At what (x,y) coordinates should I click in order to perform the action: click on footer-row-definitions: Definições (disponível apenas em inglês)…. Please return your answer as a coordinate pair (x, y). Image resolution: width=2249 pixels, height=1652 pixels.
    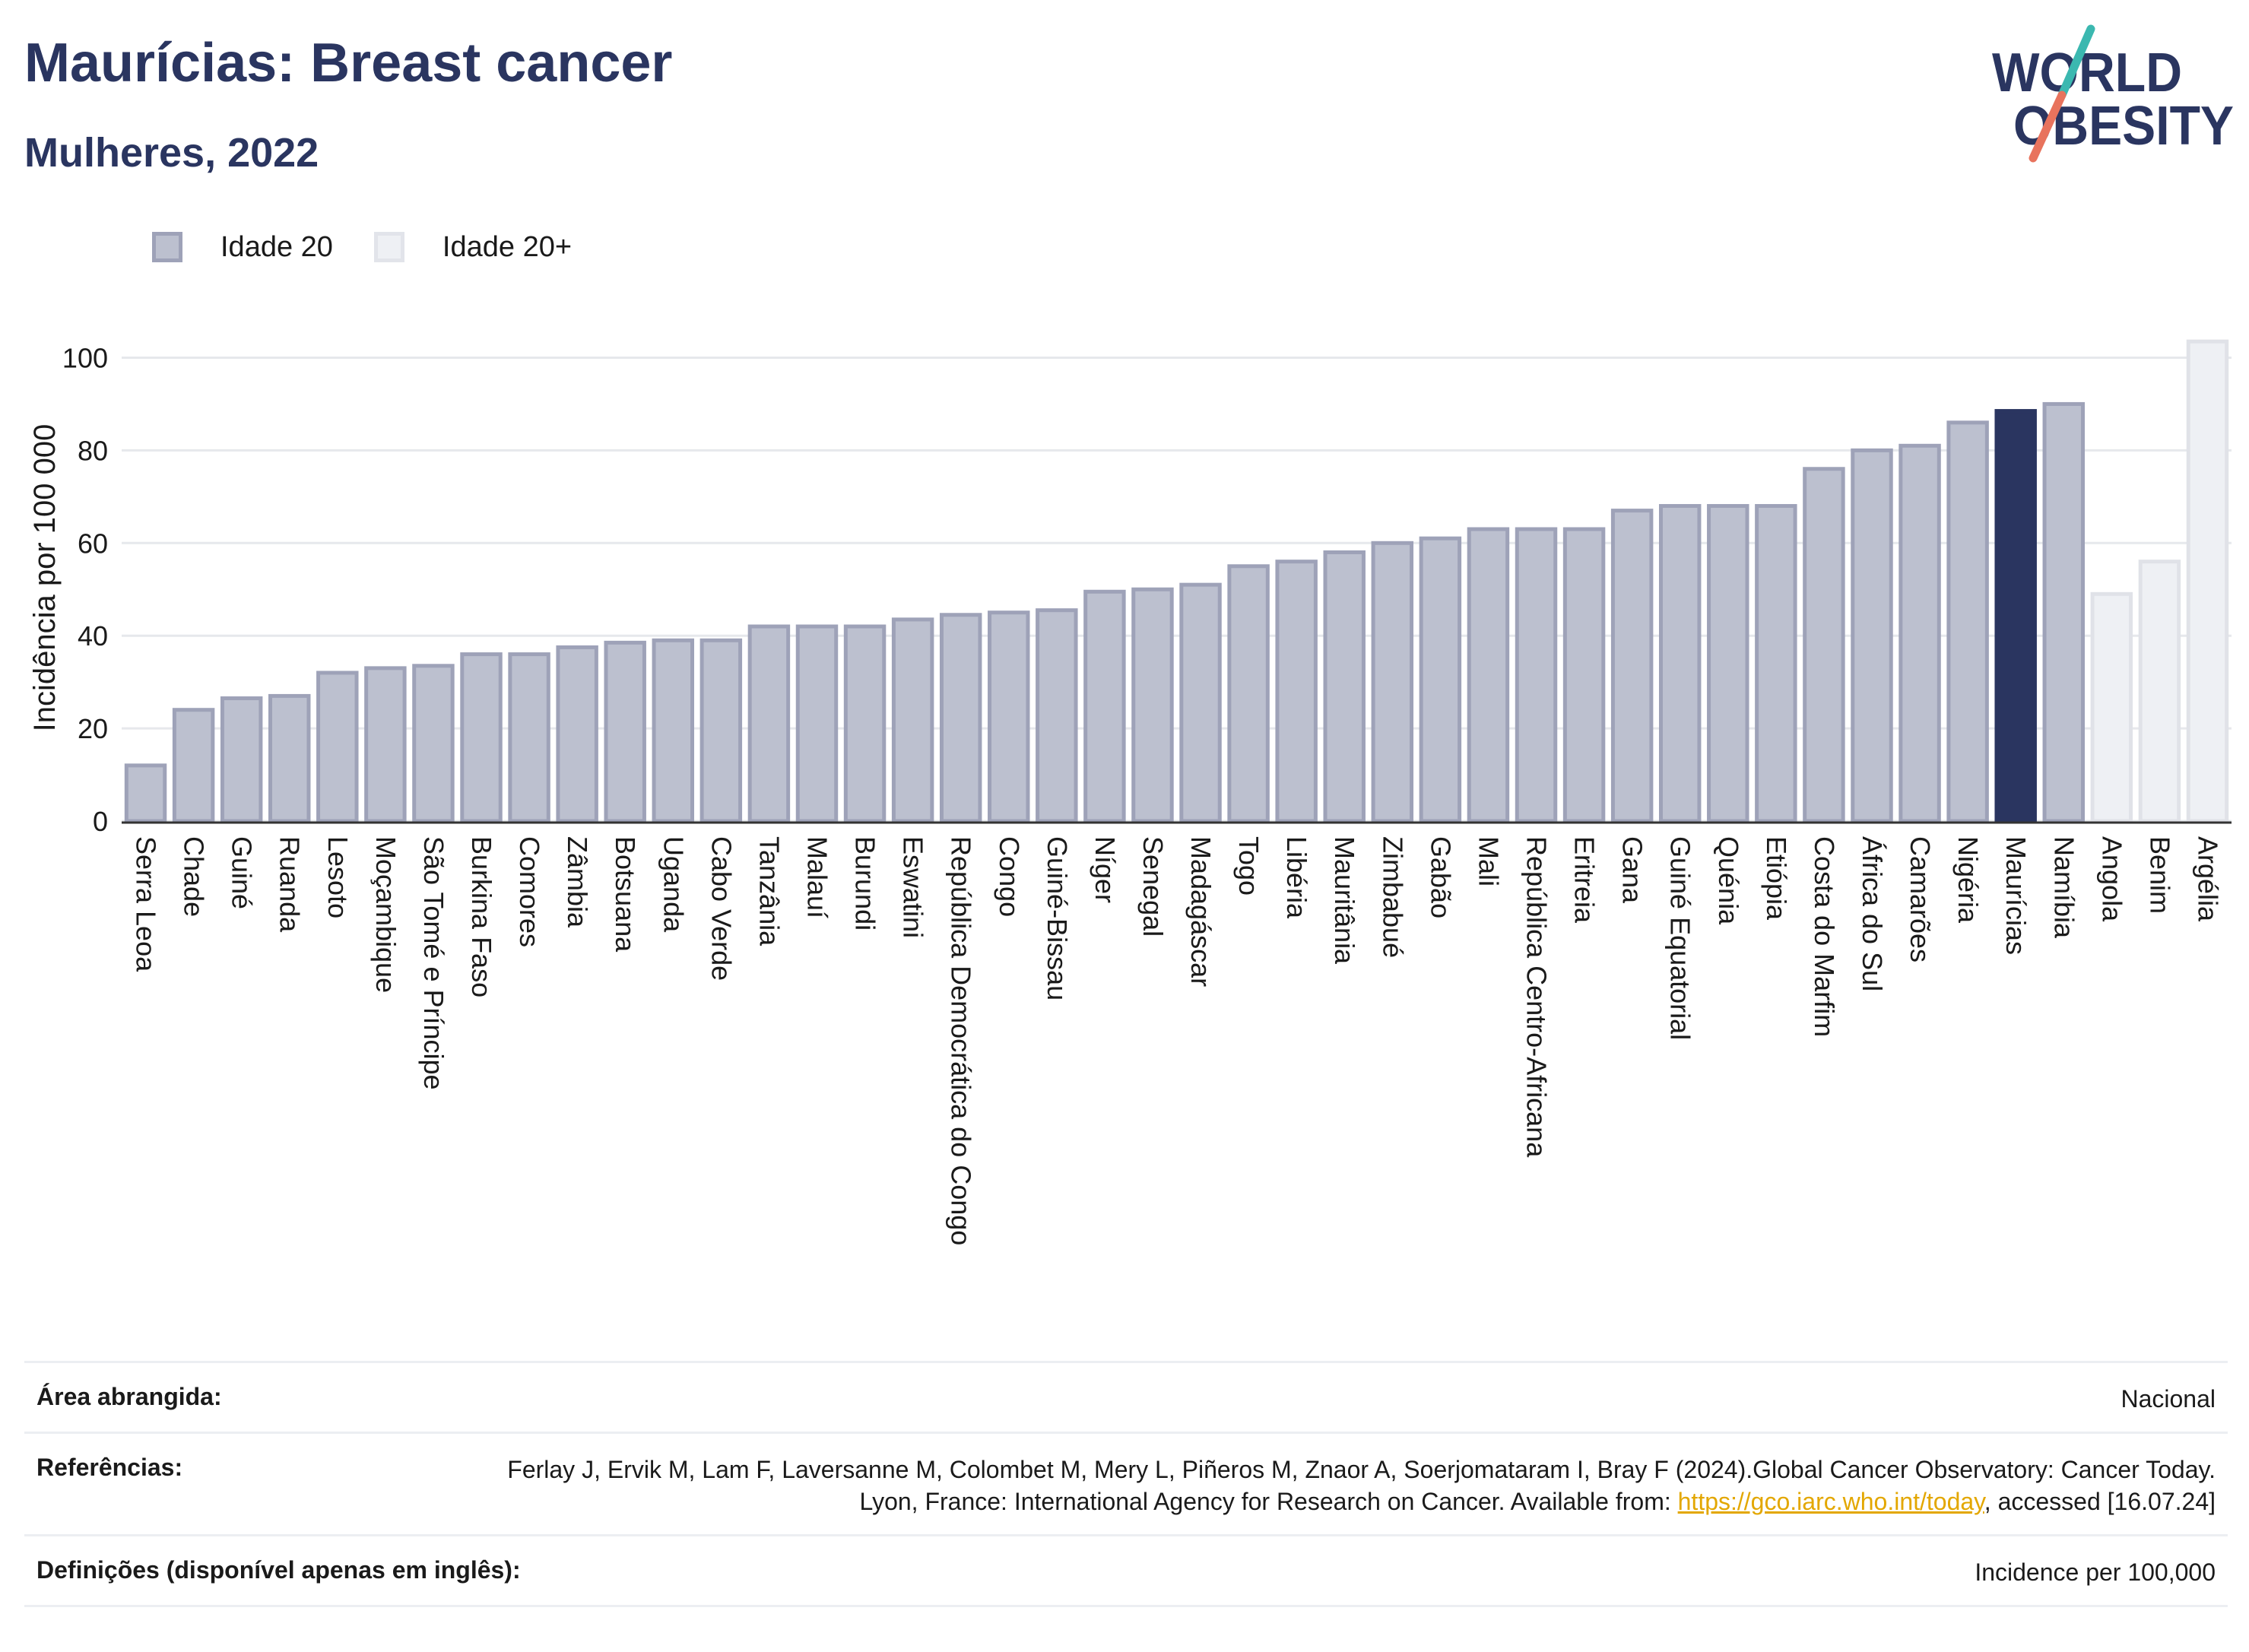
    Looking at the image, I should click on (1126, 1570).